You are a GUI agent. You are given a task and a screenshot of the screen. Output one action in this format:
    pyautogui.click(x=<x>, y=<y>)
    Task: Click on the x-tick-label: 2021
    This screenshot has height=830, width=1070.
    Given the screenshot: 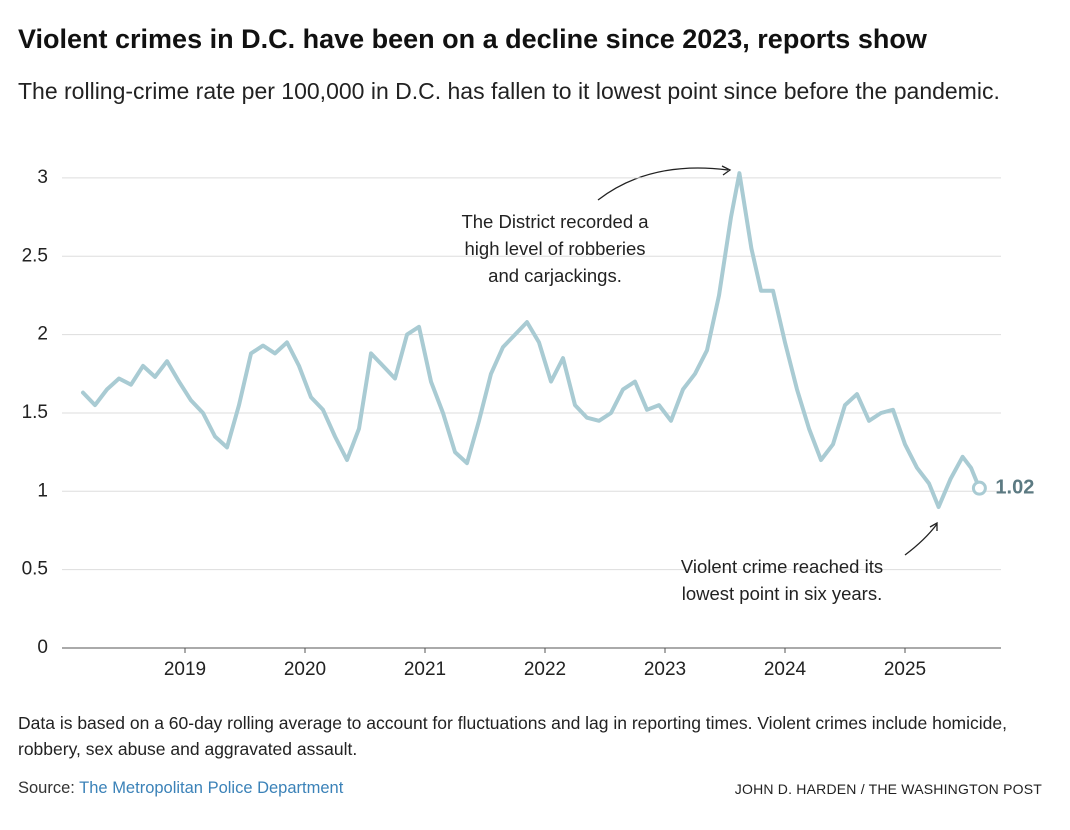 What is the action you would take?
    pyautogui.click(x=425, y=669)
    